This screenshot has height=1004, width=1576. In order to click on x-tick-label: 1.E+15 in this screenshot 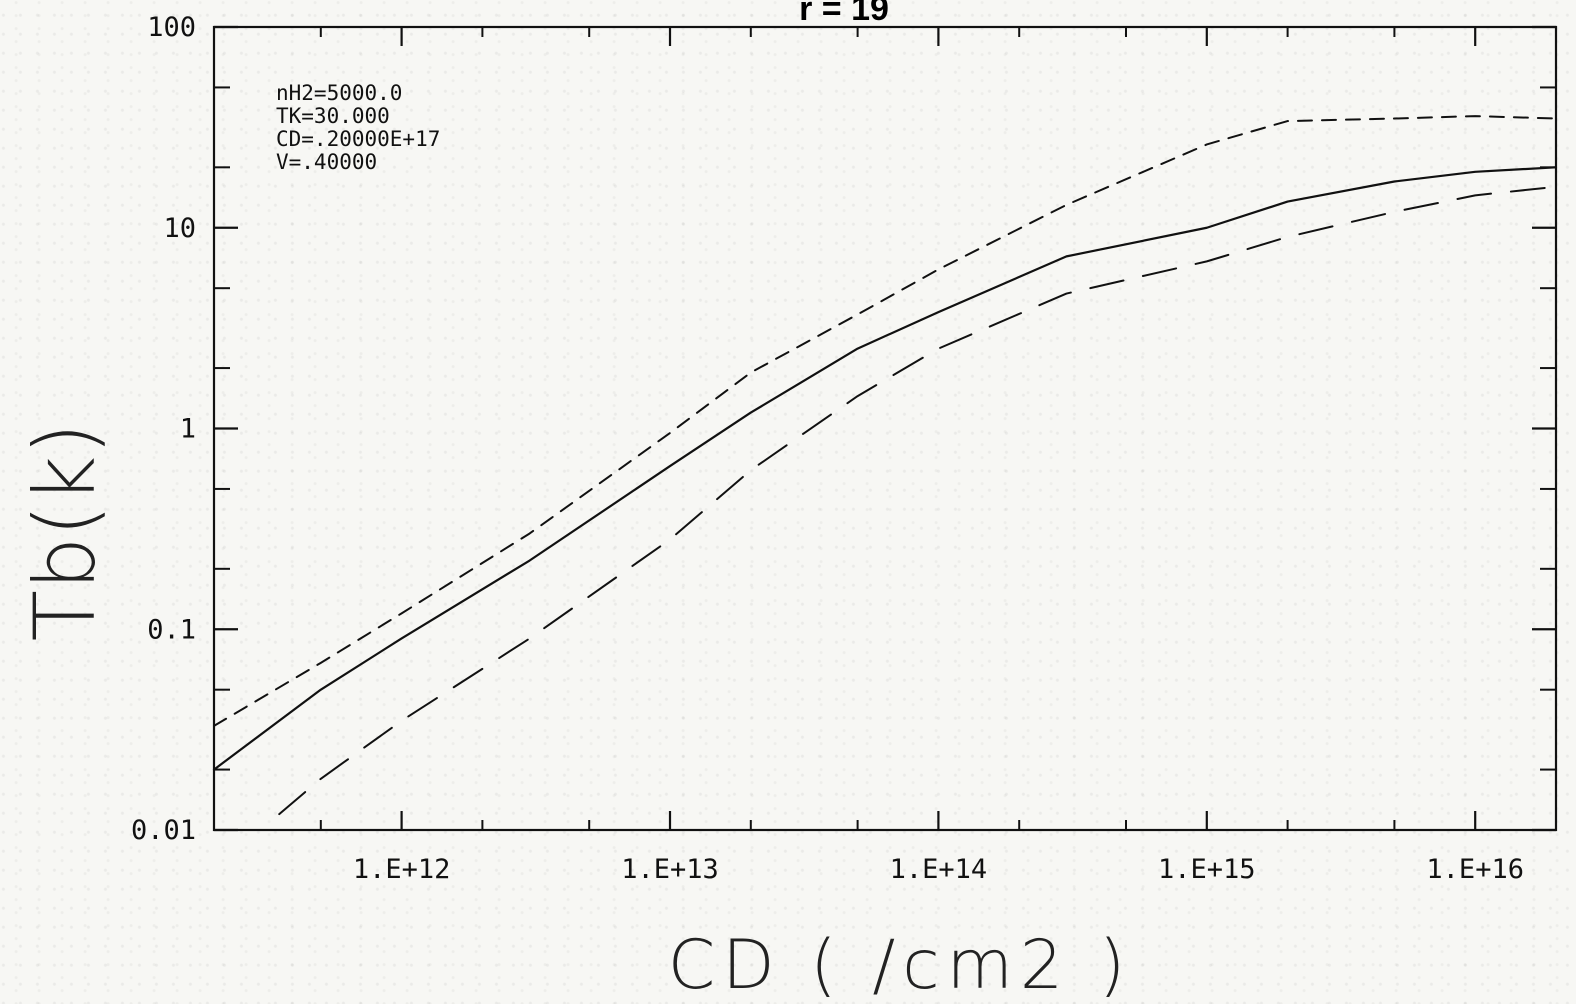, I will do `click(1207, 869)`.